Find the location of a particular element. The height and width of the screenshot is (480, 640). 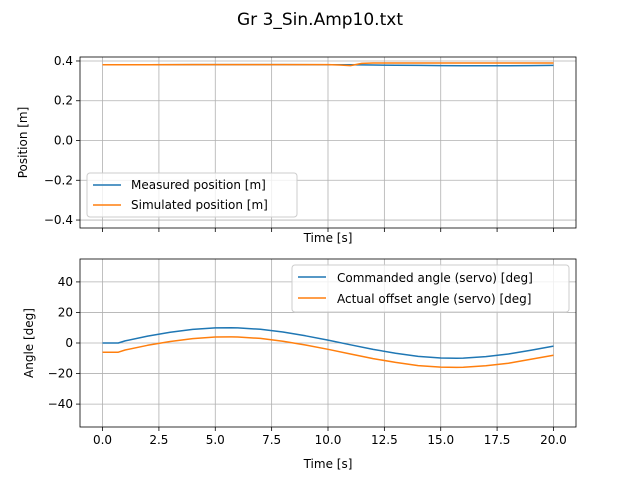

top-ytick-label: −0.2 is located at coordinates (58, 180).